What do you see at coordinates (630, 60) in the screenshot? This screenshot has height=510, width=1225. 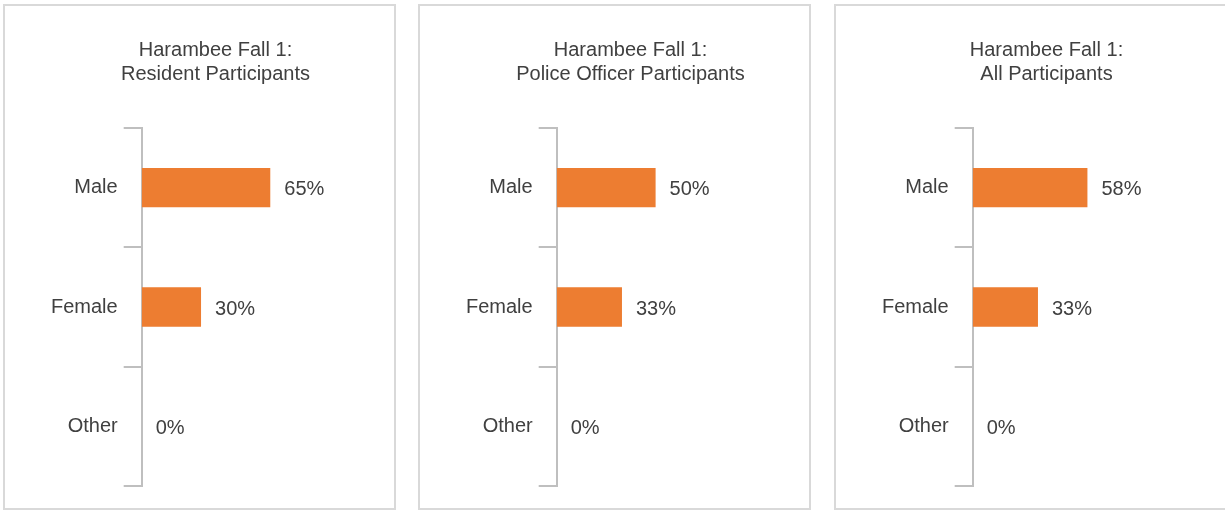 I see `chart-title: Harambee Fall 1: Police Officer Participants` at bounding box center [630, 60].